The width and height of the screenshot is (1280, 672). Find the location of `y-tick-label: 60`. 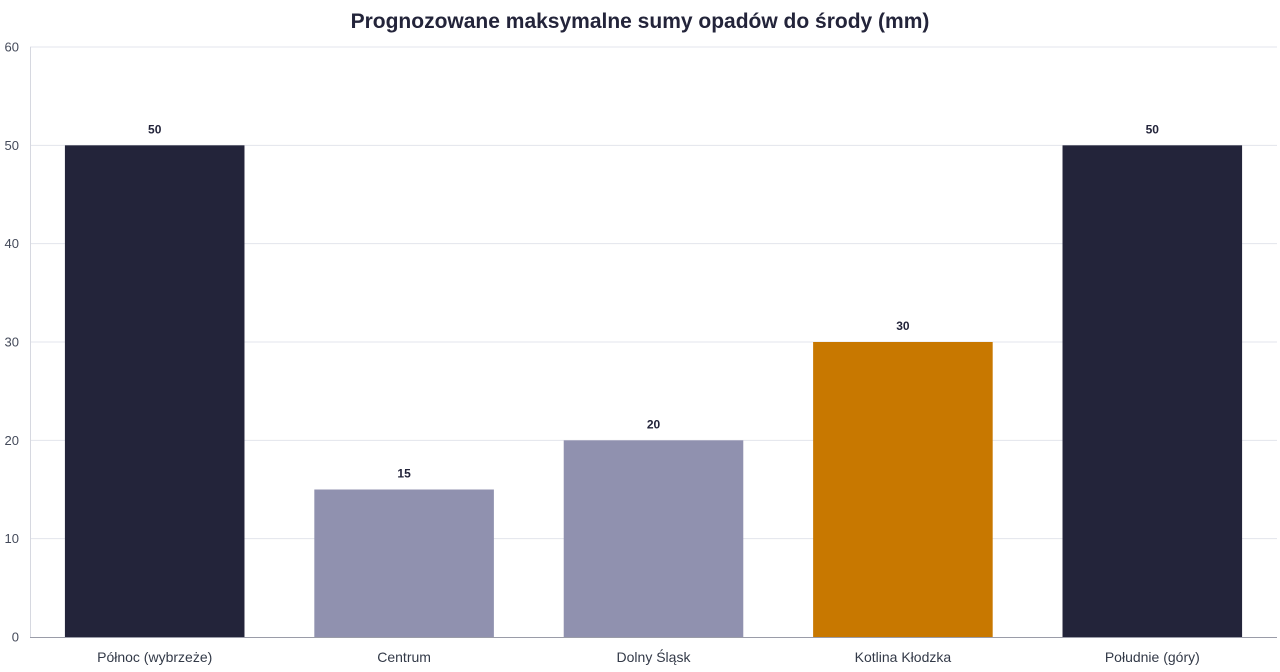

y-tick-label: 60 is located at coordinates (12, 47).